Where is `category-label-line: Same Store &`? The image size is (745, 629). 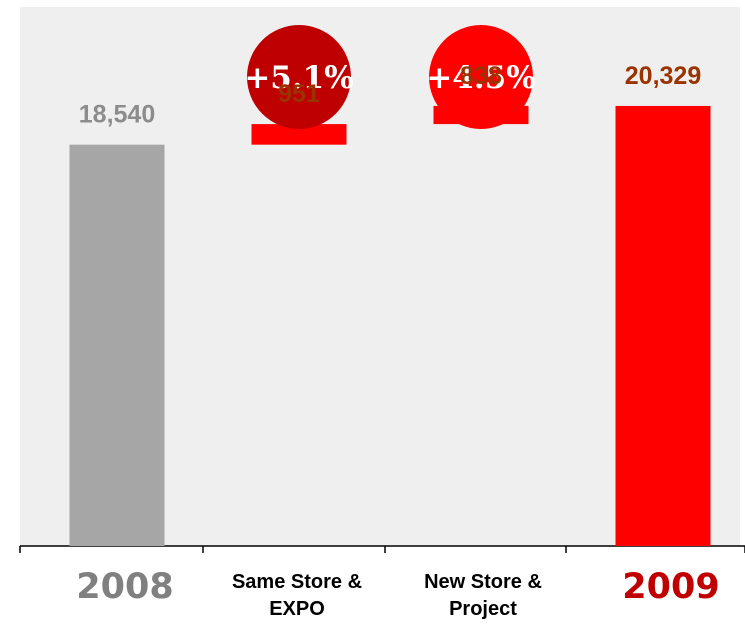 category-label-line: Same Store & is located at coordinates (297, 582).